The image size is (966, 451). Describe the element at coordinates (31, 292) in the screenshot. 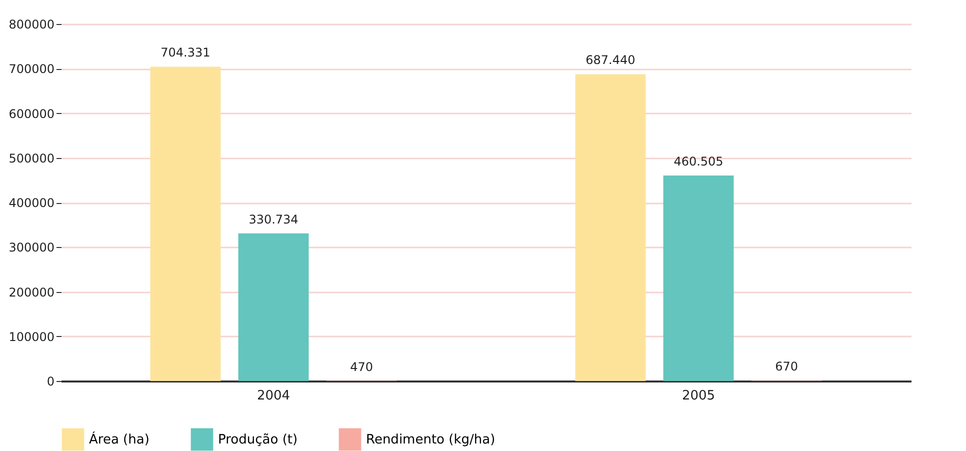

I see `y-tick-label: 200000` at that location.